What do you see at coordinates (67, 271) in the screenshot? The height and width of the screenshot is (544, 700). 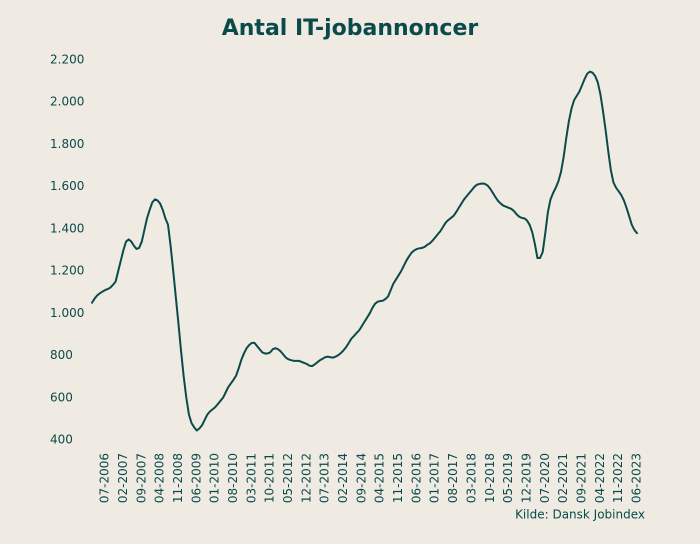 I see `y-tick-label: 1.200` at bounding box center [67, 271].